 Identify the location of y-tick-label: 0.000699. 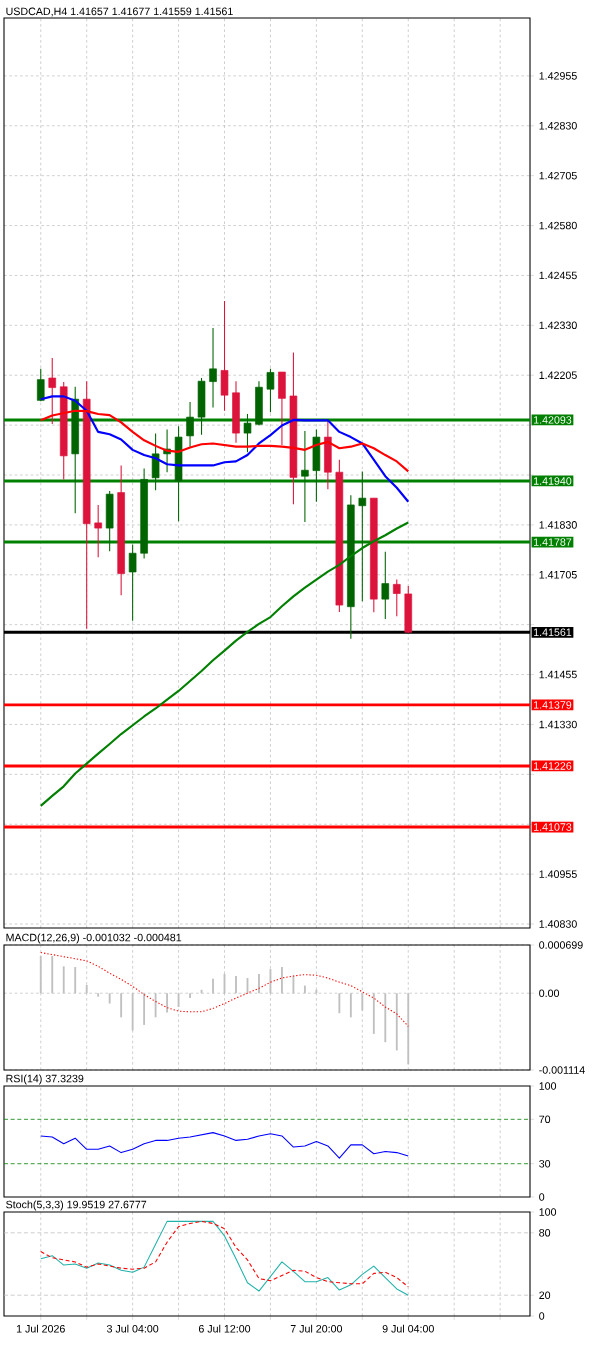
(561, 945).